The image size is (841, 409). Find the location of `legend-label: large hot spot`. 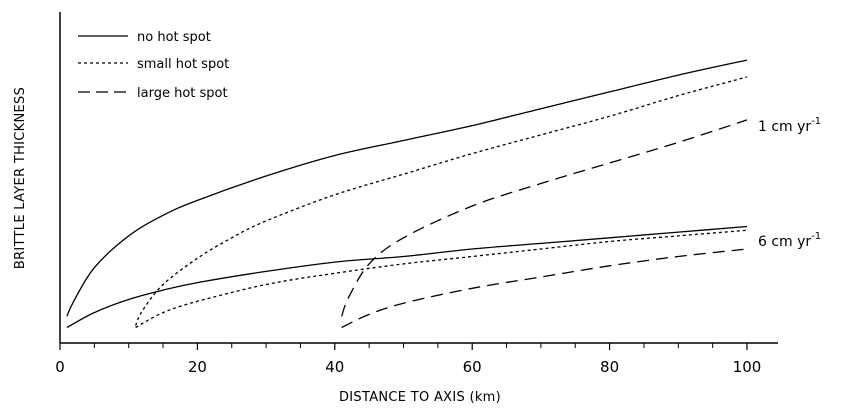

legend-label: large hot spot is located at coordinates (182, 93).